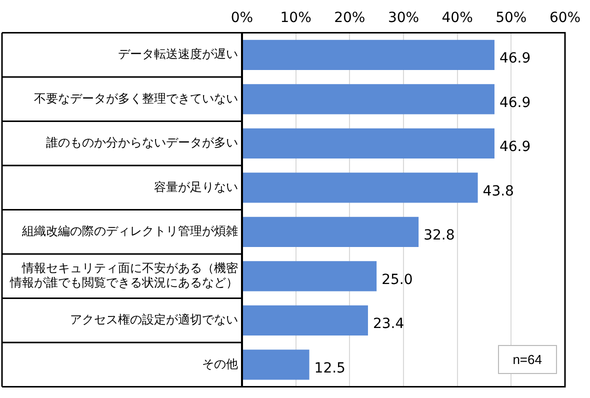  What do you see at coordinates (296, 18) in the screenshot?
I see `x-tick-label: 10%` at bounding box center [296, 18].